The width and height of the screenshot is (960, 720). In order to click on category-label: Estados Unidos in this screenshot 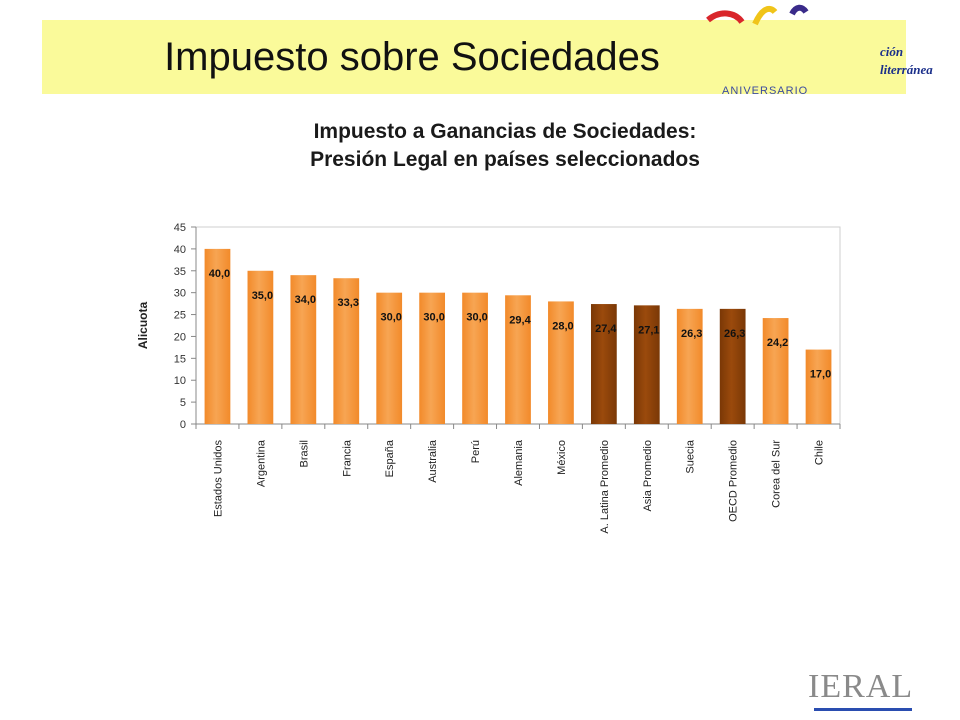, I will do `click(218, 479)`.